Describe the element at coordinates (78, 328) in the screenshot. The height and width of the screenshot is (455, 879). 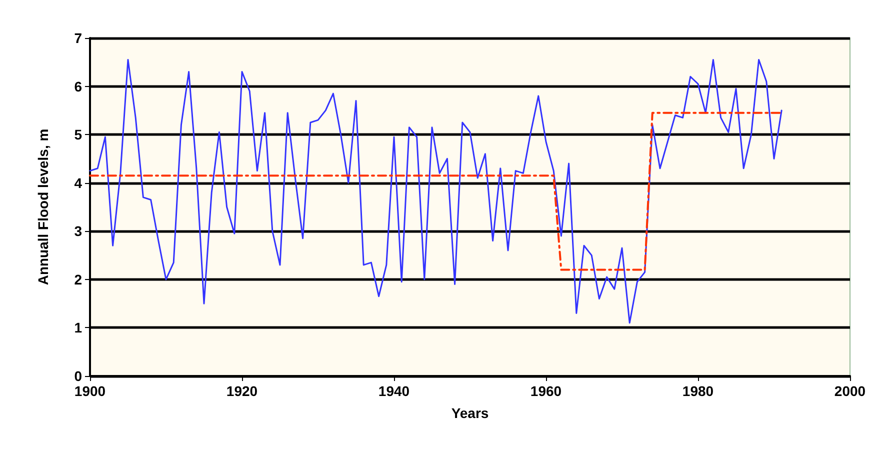
I see `y-tick-label: 1` at that location.